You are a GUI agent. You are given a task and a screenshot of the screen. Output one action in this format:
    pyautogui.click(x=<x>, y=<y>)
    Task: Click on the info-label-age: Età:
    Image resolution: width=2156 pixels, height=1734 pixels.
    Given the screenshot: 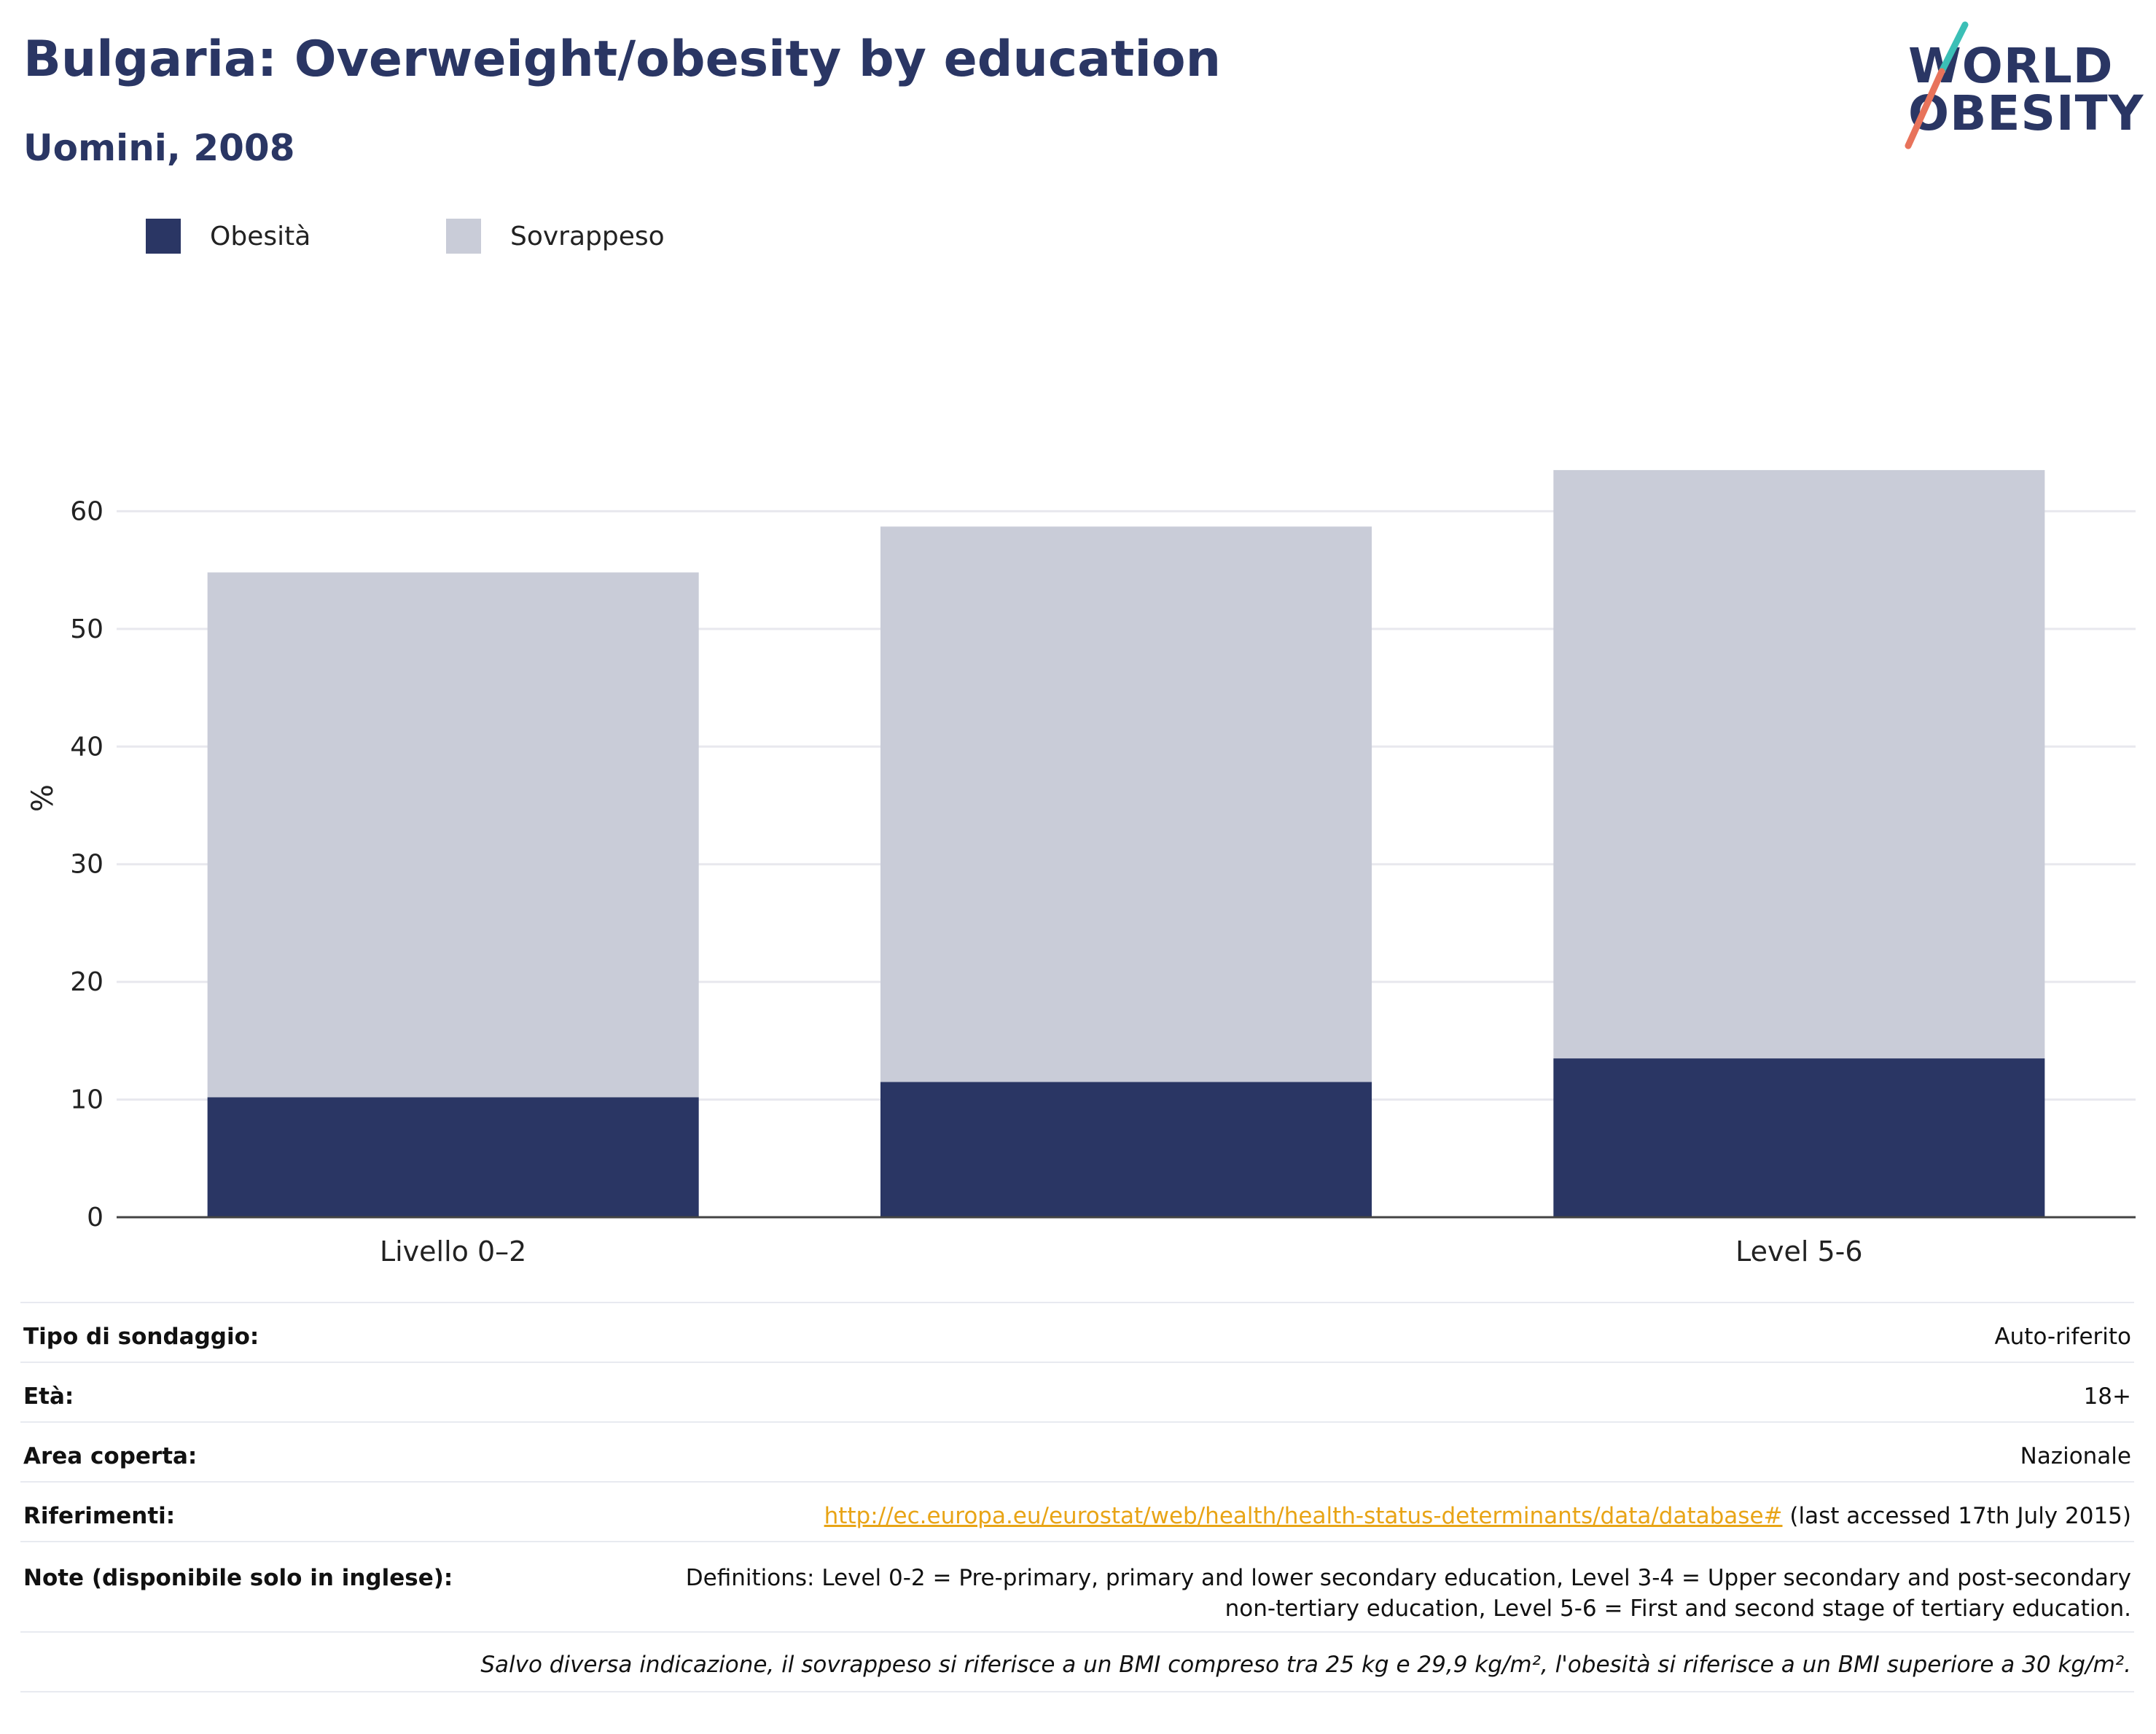 What is the action you would take?
    pyautogui.click(x=297, y=1392)
    